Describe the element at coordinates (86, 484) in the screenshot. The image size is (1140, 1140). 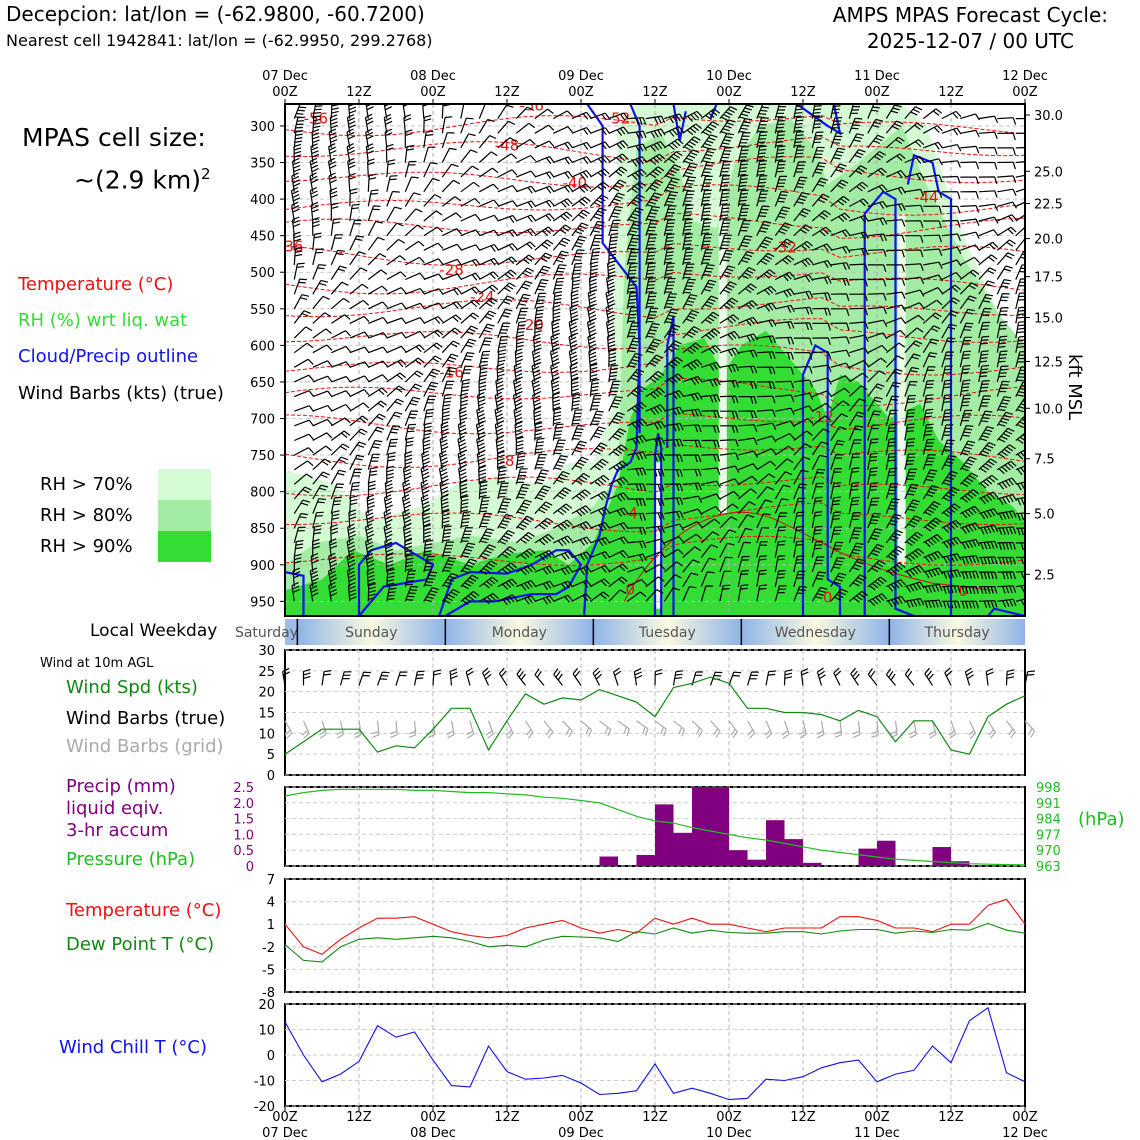
I see `legend-rh70: RH > 70%` at that location.